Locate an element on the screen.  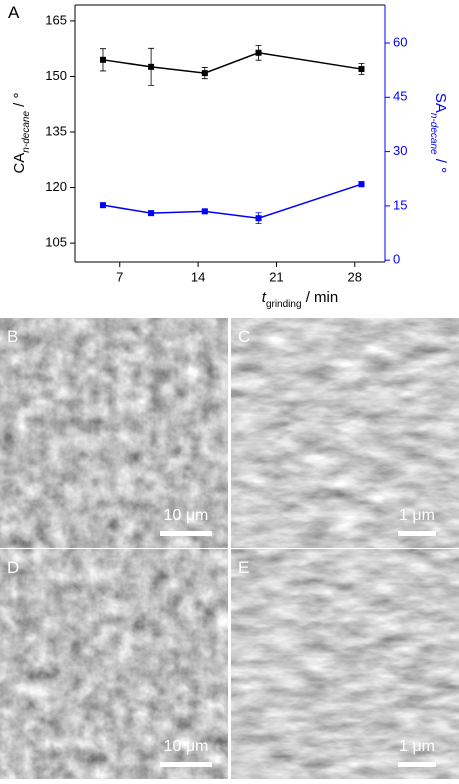
image-label: D is located at coordinates (13, 567).